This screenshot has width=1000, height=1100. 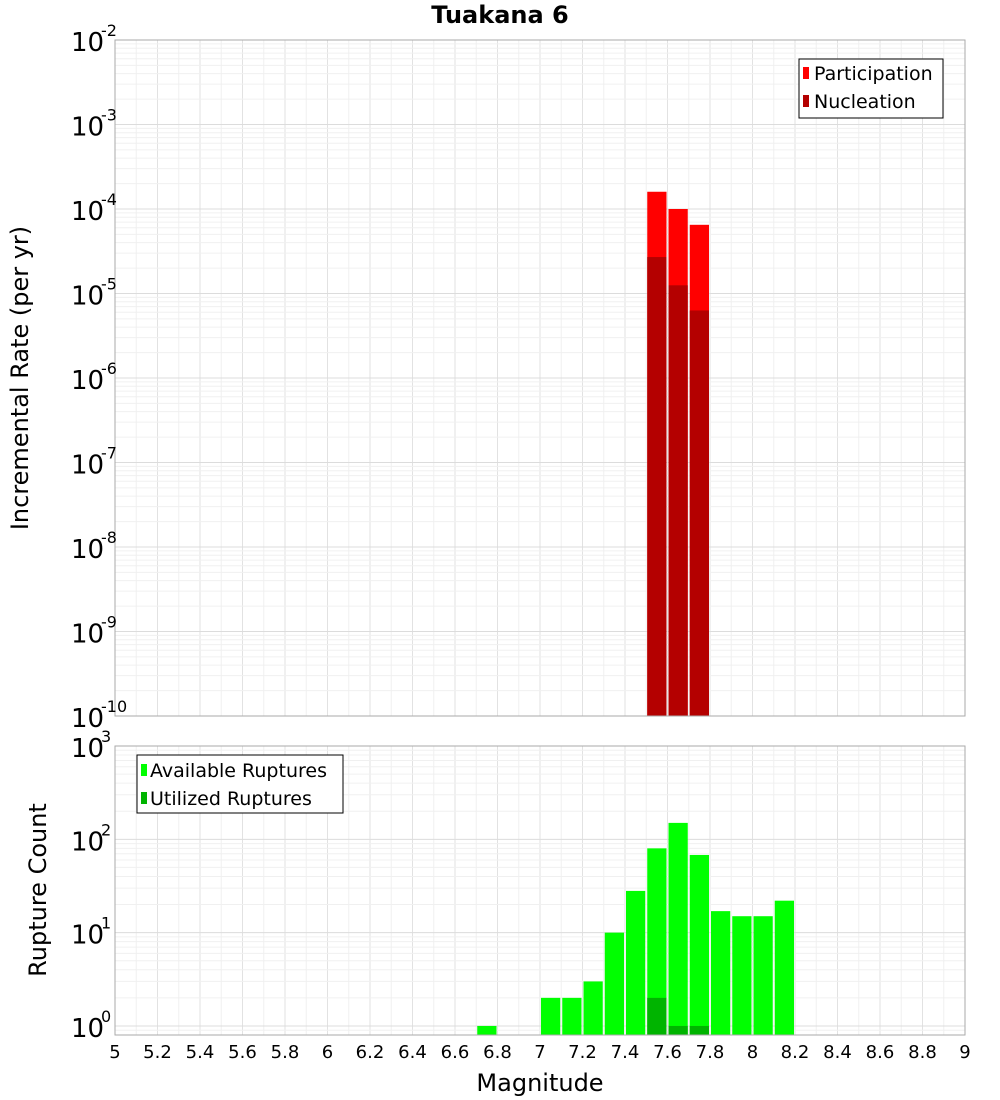 I want to click on x-tick-label: 6.4, so click(x=412, y=1052).